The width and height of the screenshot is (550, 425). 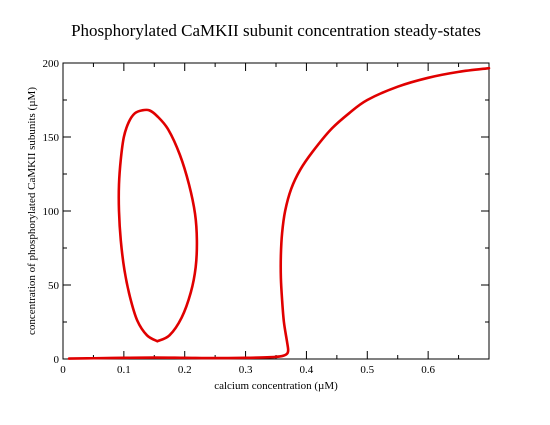 I want to click on x-tick-label: 0.2, so click(x=185, y=370).